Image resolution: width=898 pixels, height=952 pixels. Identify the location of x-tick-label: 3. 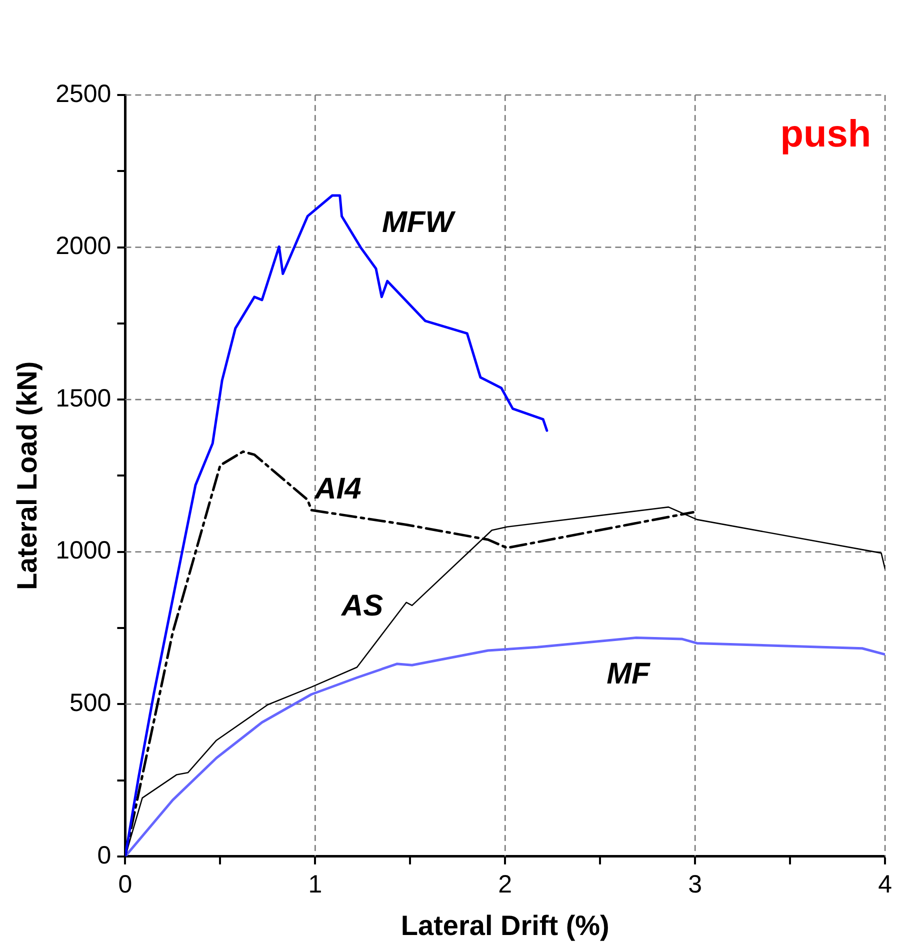
(695, 884).